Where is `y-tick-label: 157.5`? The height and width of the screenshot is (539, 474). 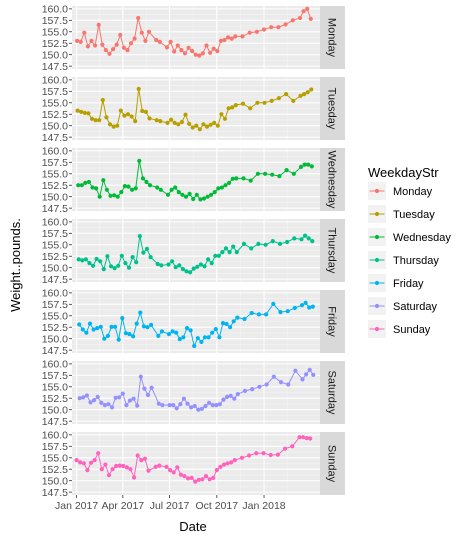
y-tick-label: 157.5 is located at coordinates (55, 163).